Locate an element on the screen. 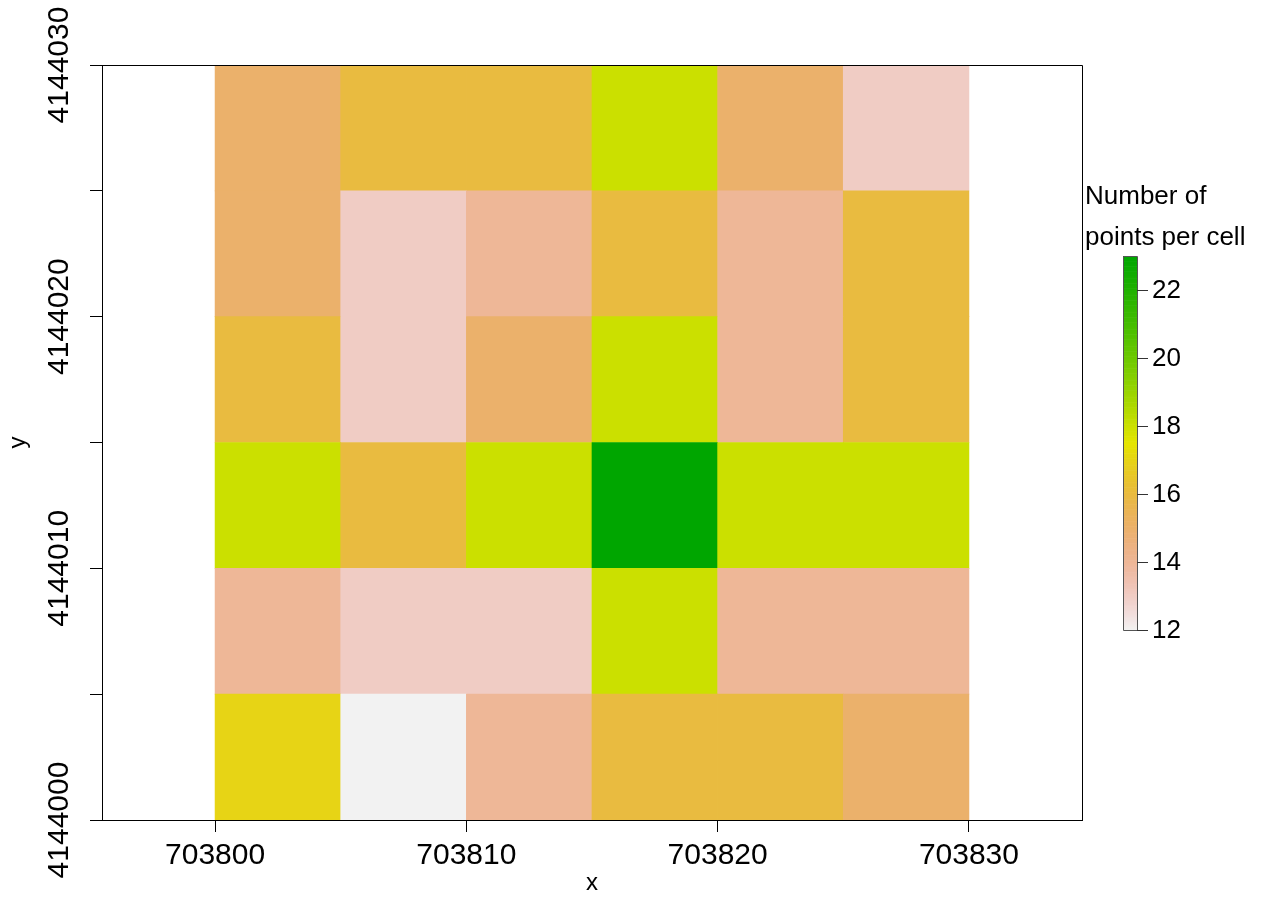  color-bar-title: Number of points per cell is located at coordinates (1165, 216).